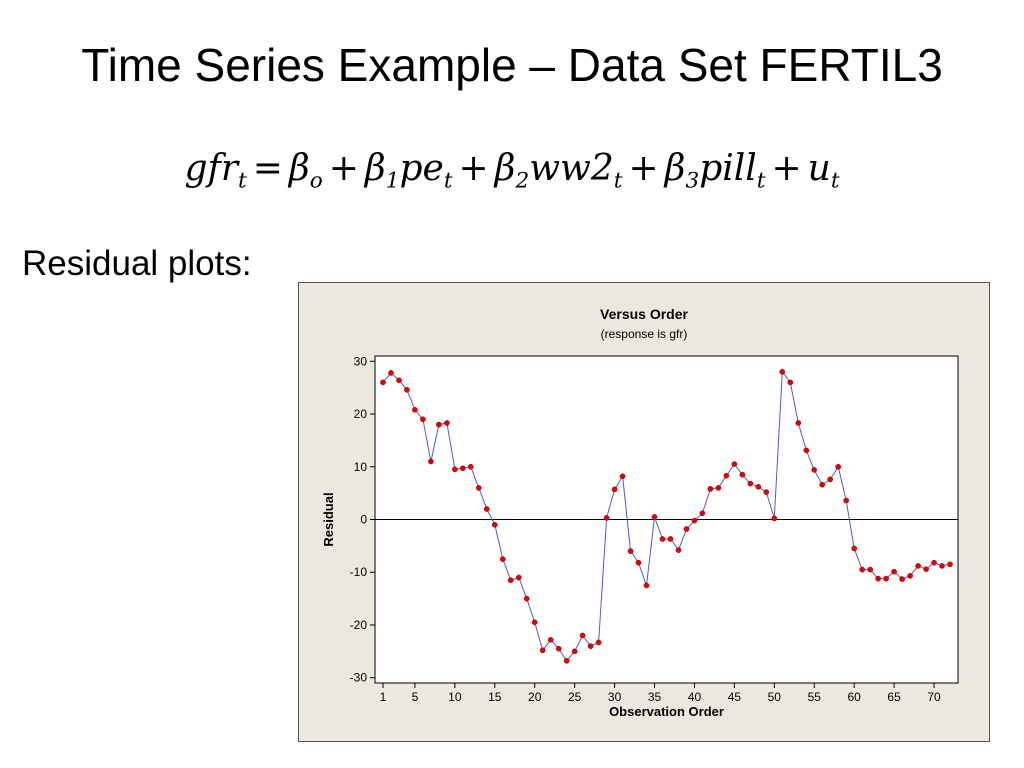  Describe the element at coordinates (421, 168) in the screenshot. I see `equation-variable: pe` at that location.